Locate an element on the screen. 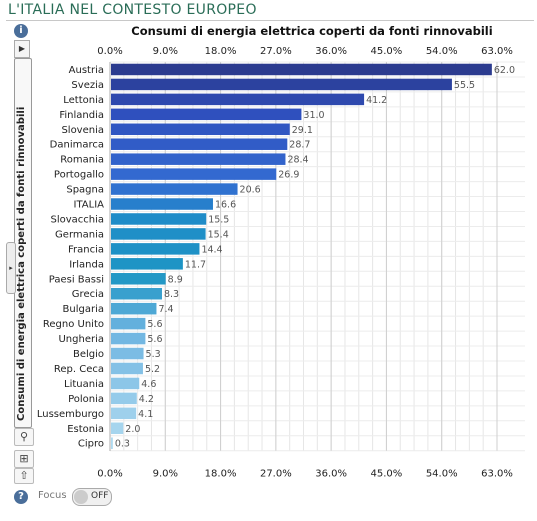  toggle-knob is located at coordinates (81, 497).